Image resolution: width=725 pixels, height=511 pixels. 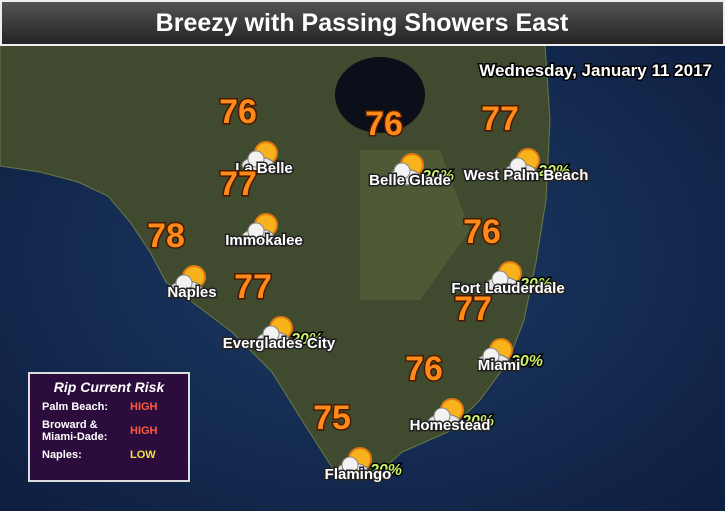 I want to click on city-name: Fort Lauderdale, so click(x=507, y=288).